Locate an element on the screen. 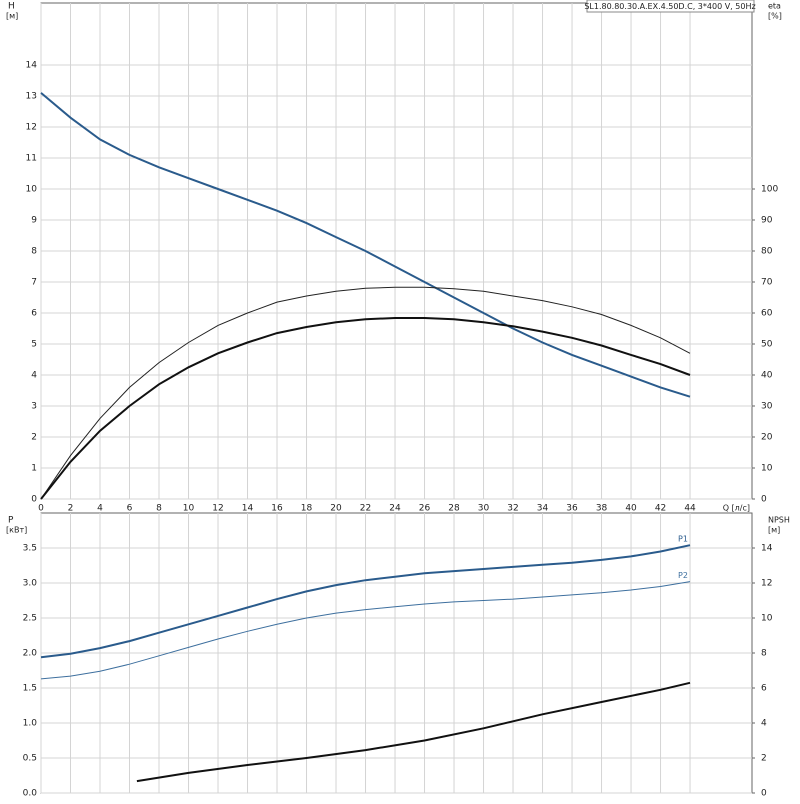  x-tick-label: 6 is located at coordinates (130, 509).